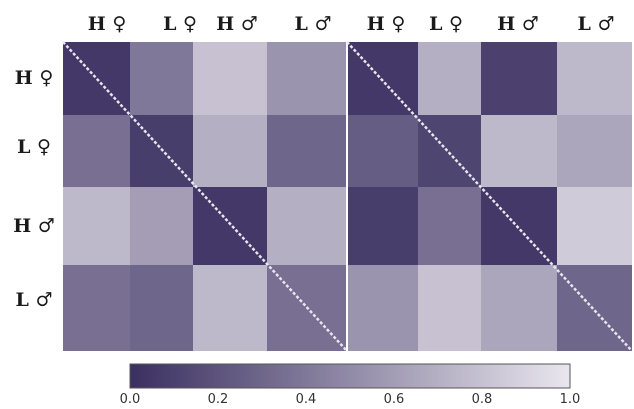 Image resolution: width=634 pixels, height=409 pixels. What do you see at coordinates (34, 78) in the screenshot?
I see `row-label: H ♀` at bounding box center [34, 78].